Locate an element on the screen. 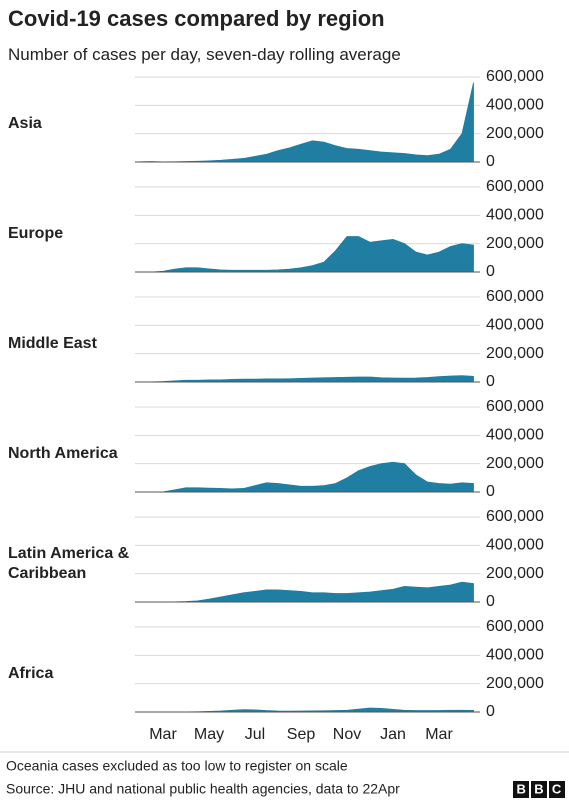  panel-title: North America is located at coordinates (63, 453).